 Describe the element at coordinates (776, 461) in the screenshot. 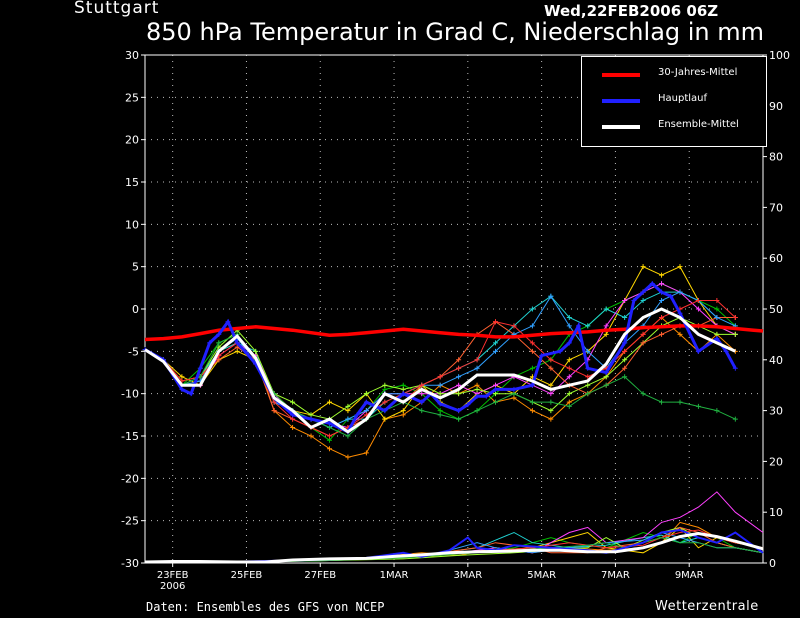

I see `right-tick-label: 20` at that location.